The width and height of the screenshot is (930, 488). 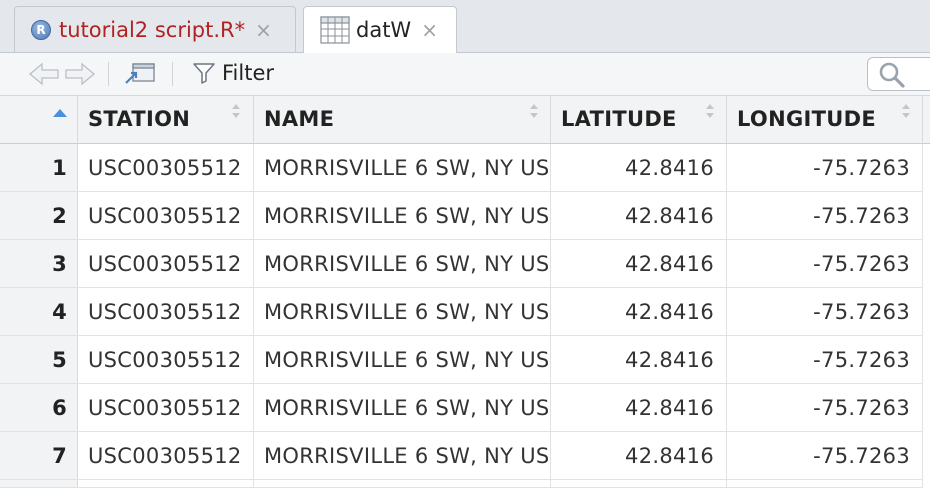 What do you see at coordinates (299, 119) in the screenshot?
I see `column-header-label: NAME` at bounding box center [299, 119].